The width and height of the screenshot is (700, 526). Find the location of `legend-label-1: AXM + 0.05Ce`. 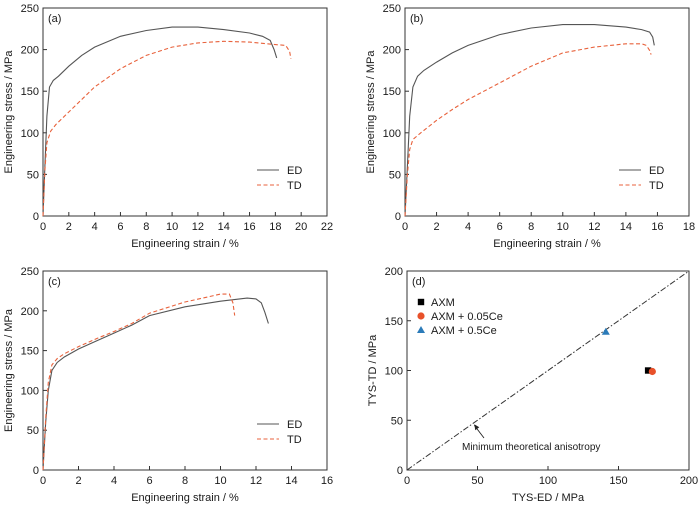

legend-label-1: AXM + 0.05Ce is located at coordinates (467, 317).